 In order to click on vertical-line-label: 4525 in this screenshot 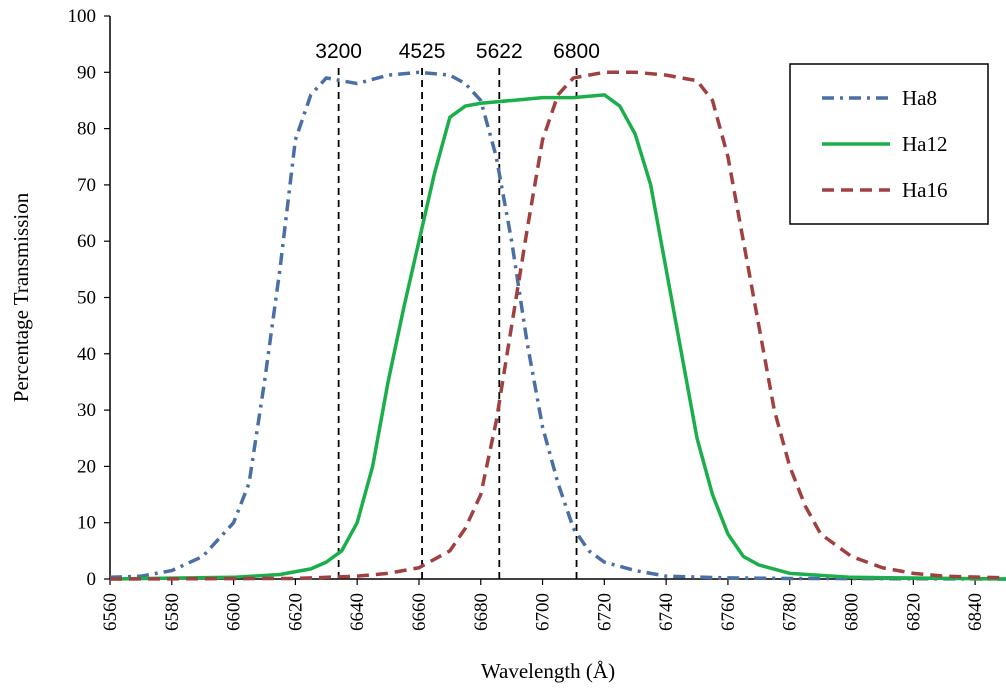, I will do `click(422, 51)`.